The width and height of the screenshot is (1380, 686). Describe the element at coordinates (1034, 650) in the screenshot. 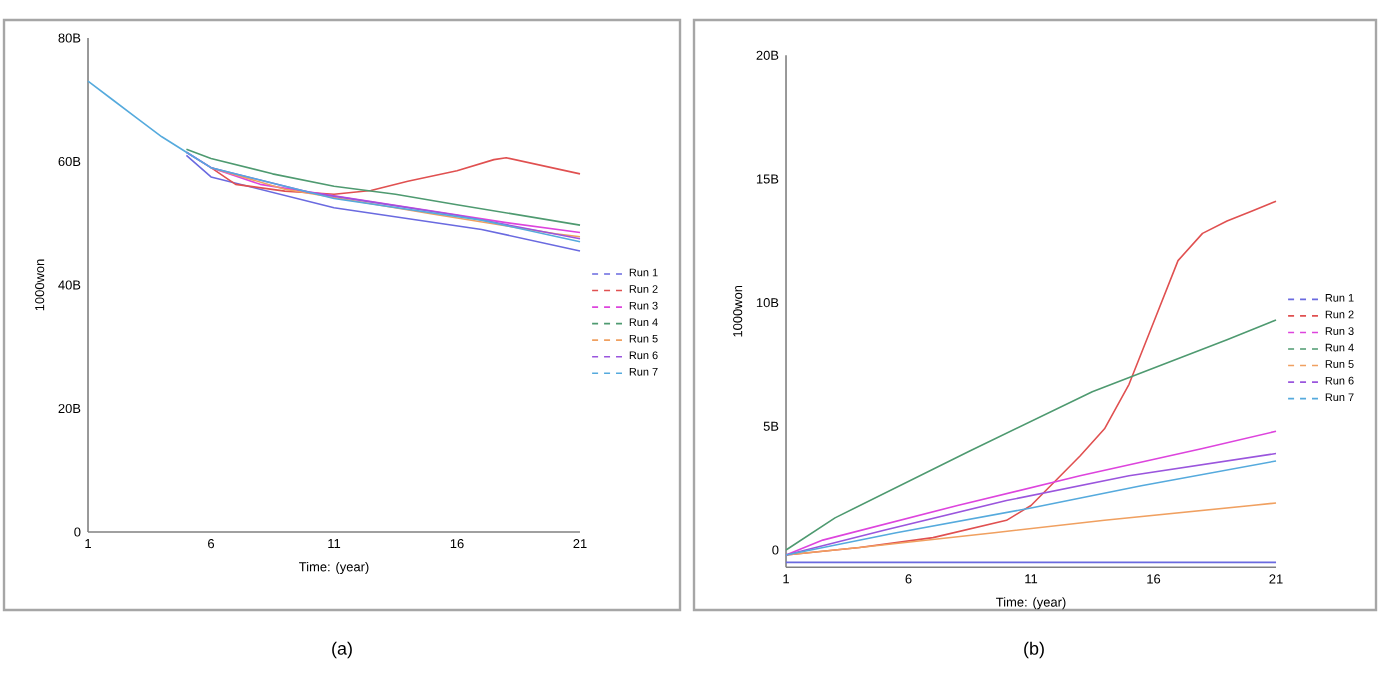

I see `text: (b)` at that location.